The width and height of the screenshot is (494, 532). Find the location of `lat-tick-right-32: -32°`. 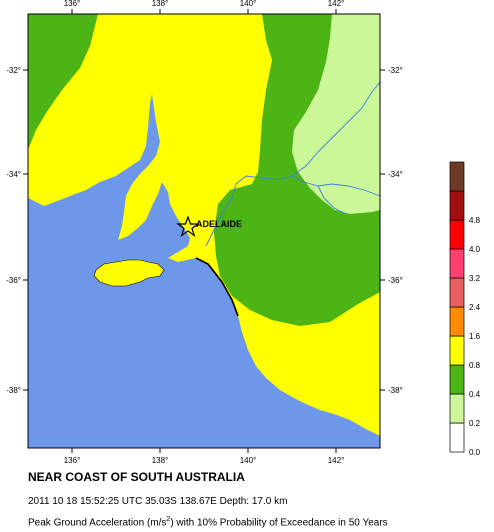

lat-tick-right-32: -32° is located at coordinates (395, 70).